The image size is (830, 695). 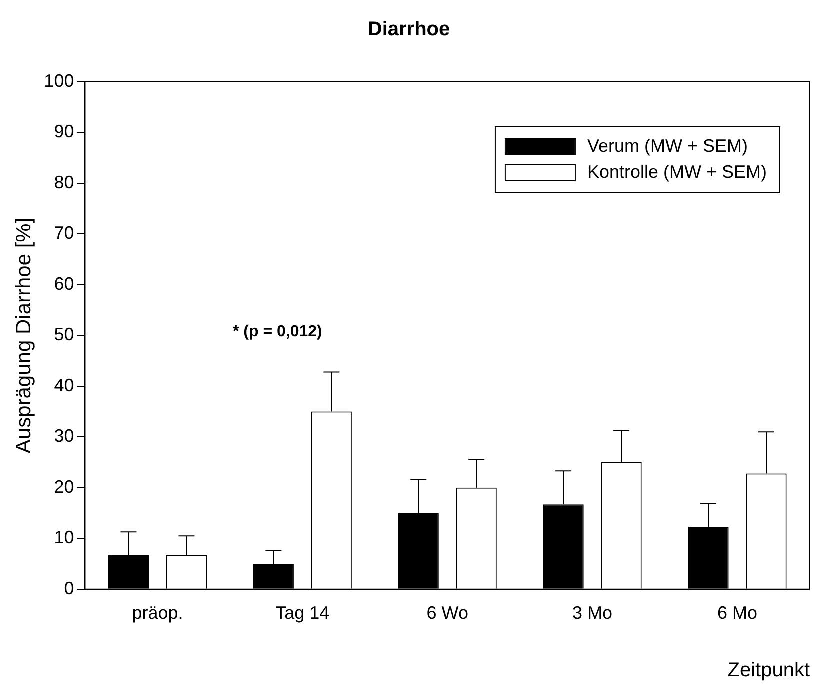 What do you see at coordinates (409, 29) in the screenshot?
I see `chart-title: Diarrhoe` at bounding box center [409, 29].